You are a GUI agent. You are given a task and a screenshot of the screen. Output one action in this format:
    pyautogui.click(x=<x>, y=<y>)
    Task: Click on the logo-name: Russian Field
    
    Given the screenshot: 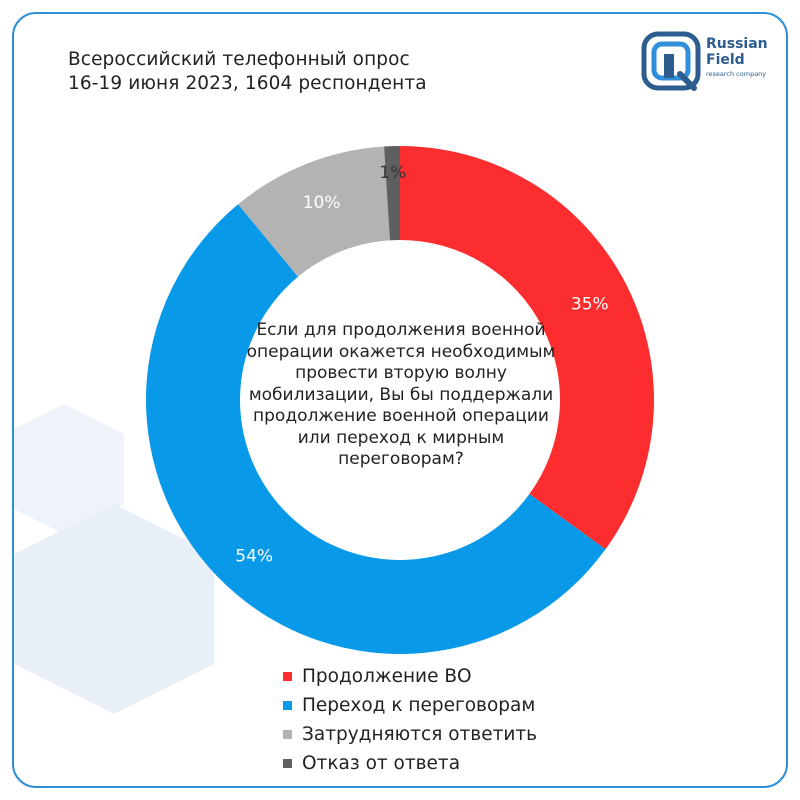 What is the action you would take?
    pyautogui.click(x=737, y=52)
    